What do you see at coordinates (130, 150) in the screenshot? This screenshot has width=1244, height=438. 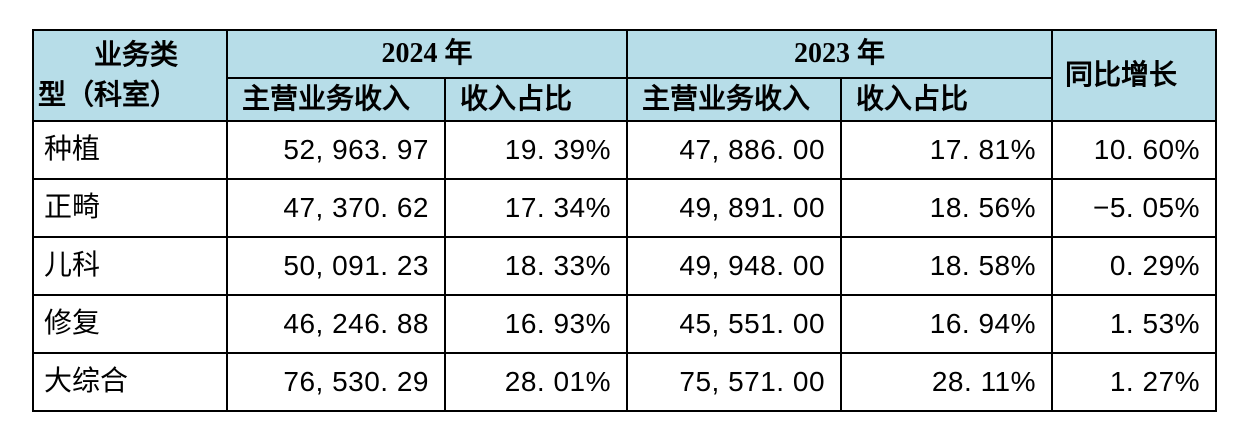 I see `category-cell: 种植` at bounding box center [130, 150].